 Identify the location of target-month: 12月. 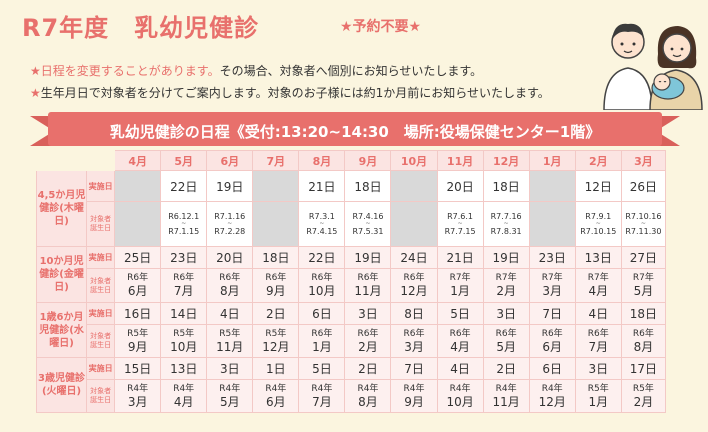
(552, 401).